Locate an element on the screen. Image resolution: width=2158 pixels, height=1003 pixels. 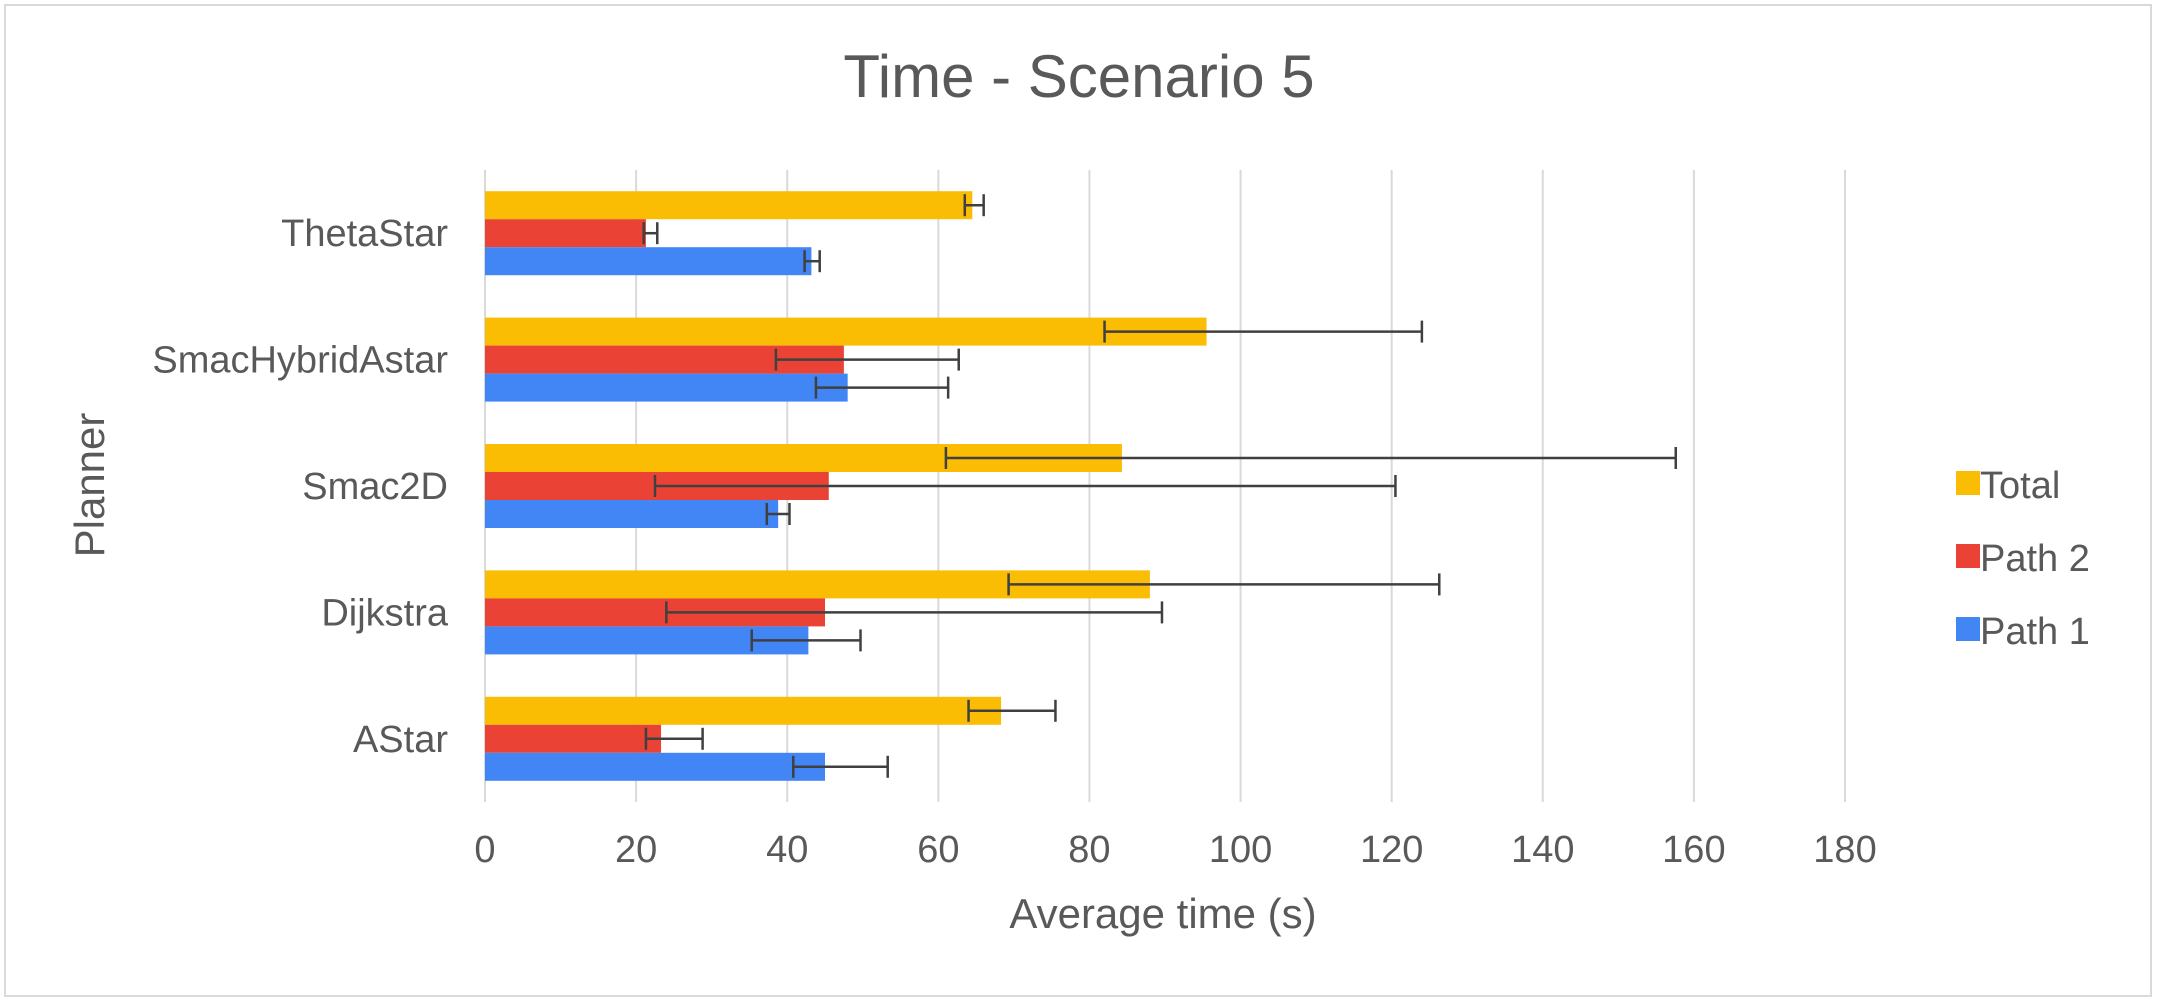
y-axis-title: Planner is located at coordinates (89, 485).